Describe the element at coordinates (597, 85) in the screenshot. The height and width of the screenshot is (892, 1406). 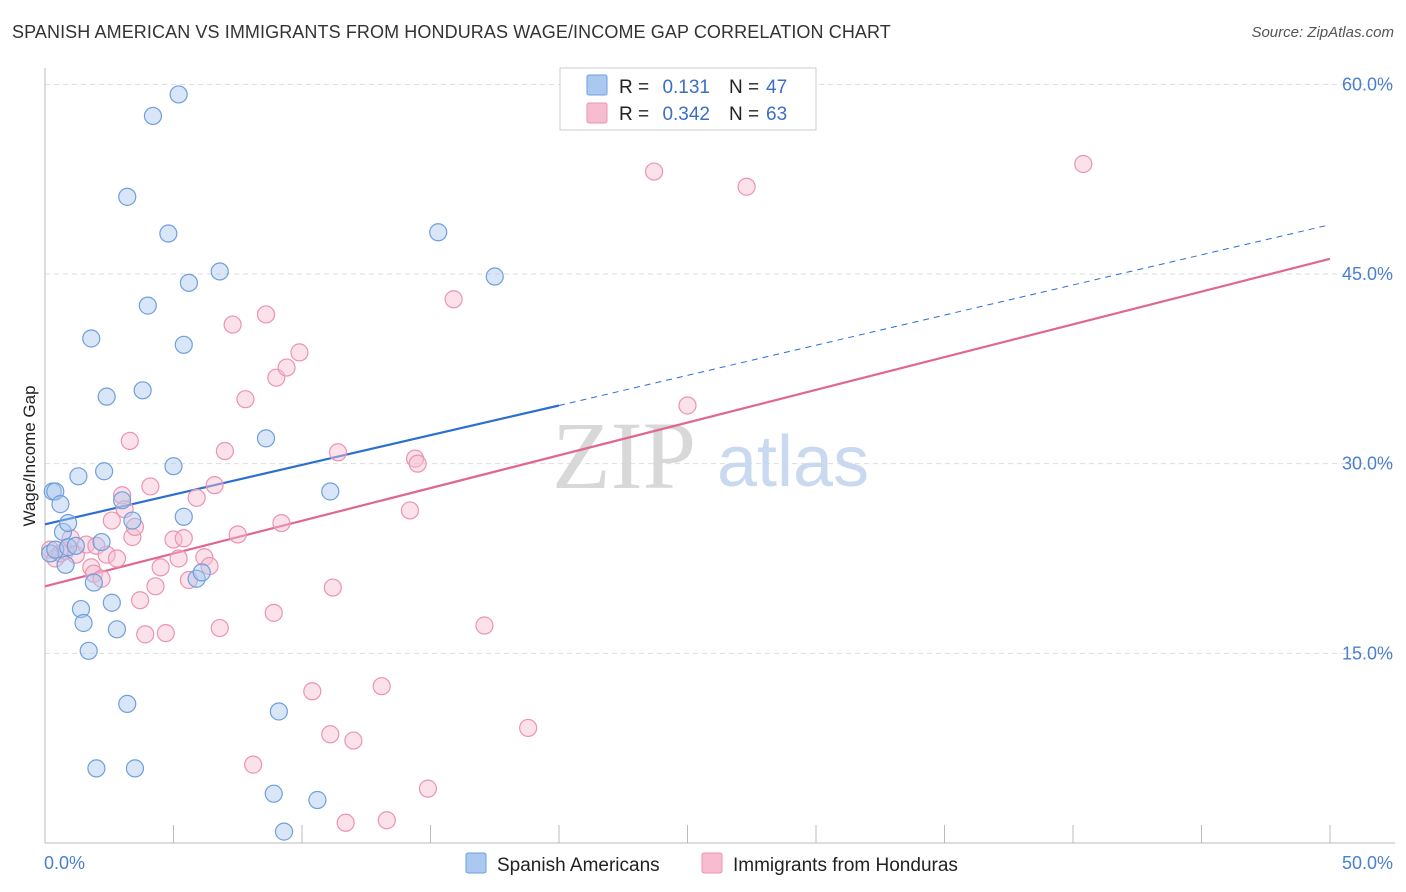
I see `legend-swatch-blue` at that location.